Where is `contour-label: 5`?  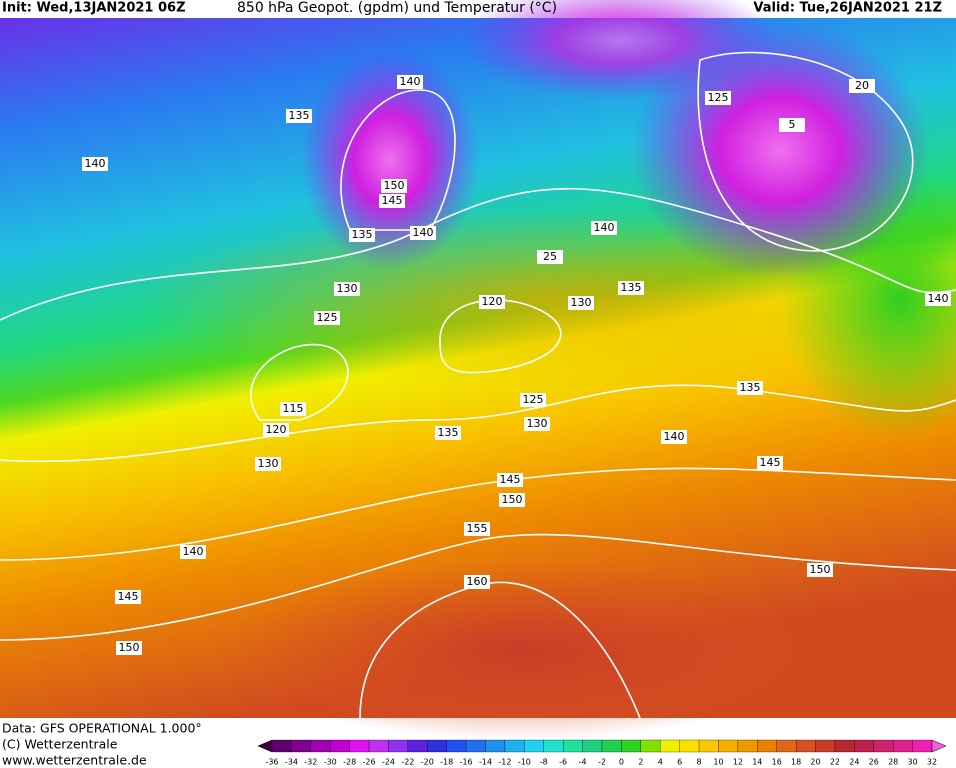
contour-label: 5 is located at coordinates (792, 124).